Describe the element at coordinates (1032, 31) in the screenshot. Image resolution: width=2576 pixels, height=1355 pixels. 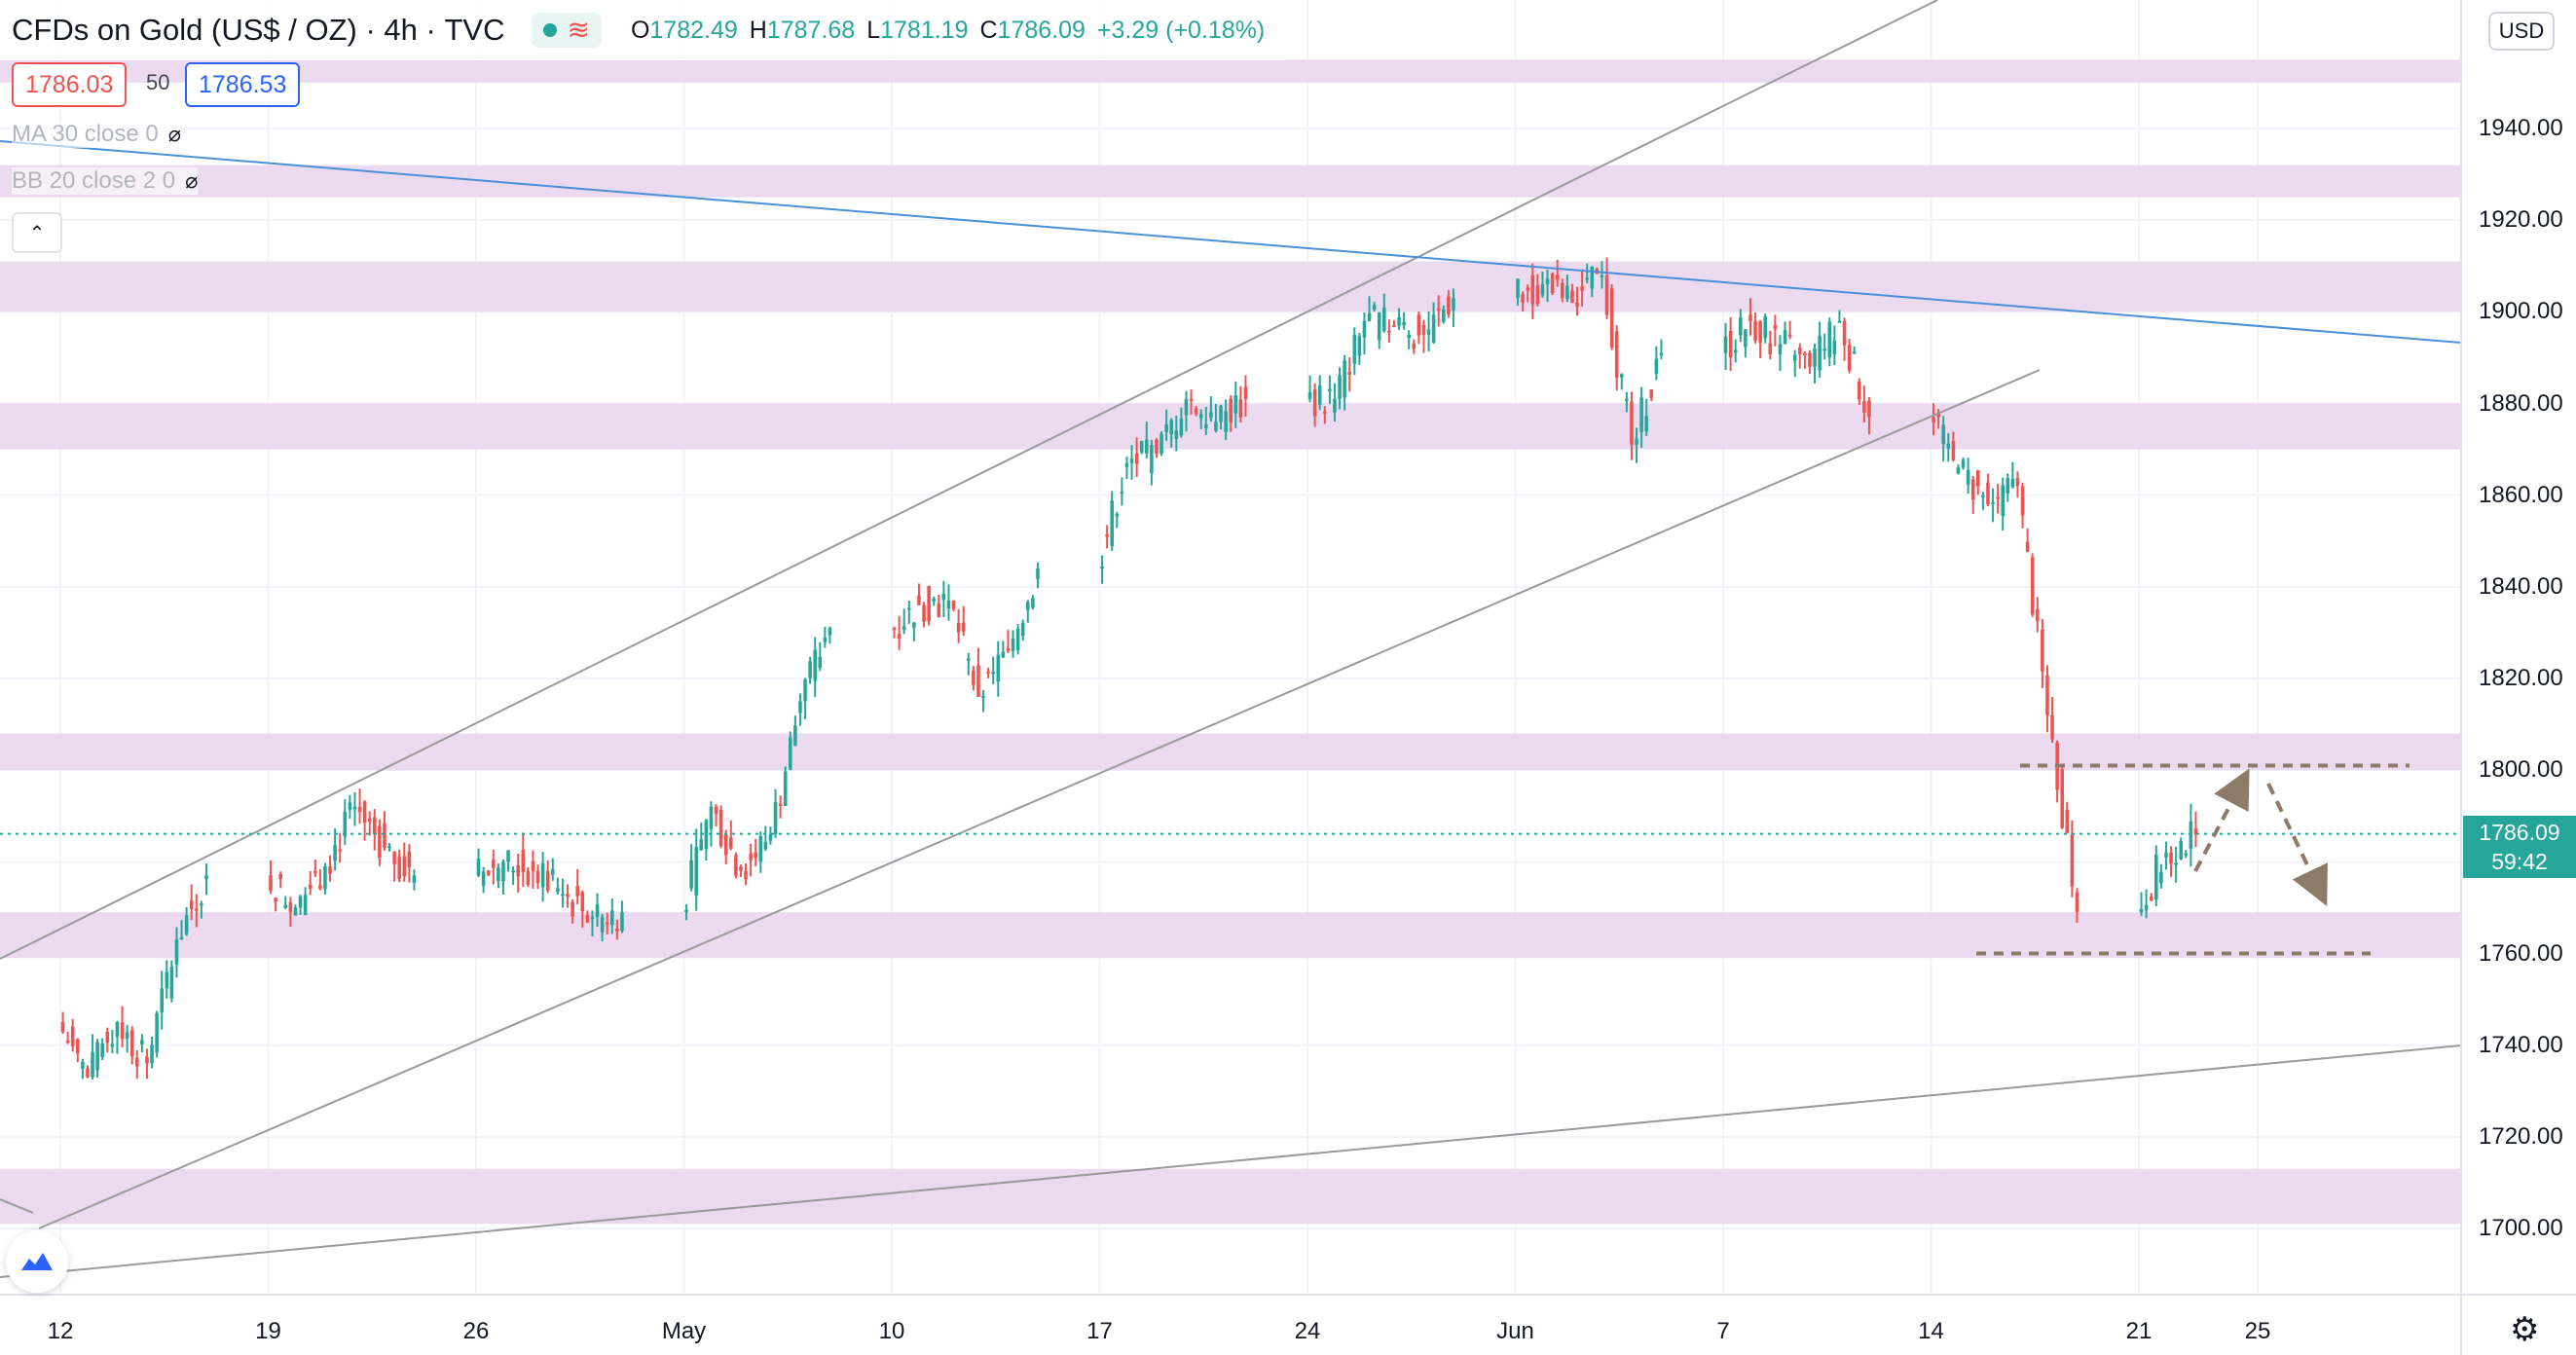
I see `ohlc-close: C1786.09` at that location.